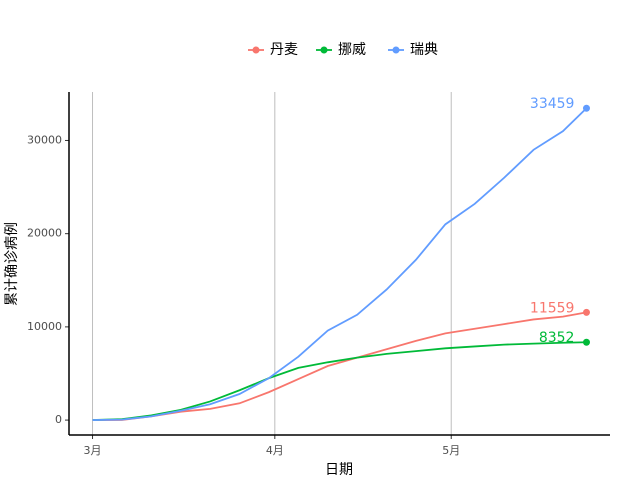  I want to click on x-tick-label: 5月, so click(451, 450).